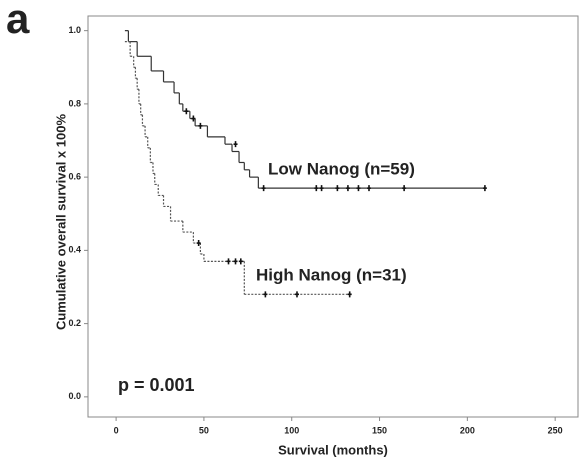 The width and height of the screenshot is (581, 466). What do you see at coordinates (74, 30) in the screenshot?
I see `y-tick-label: 1.0` at bounding box center [74, 30].